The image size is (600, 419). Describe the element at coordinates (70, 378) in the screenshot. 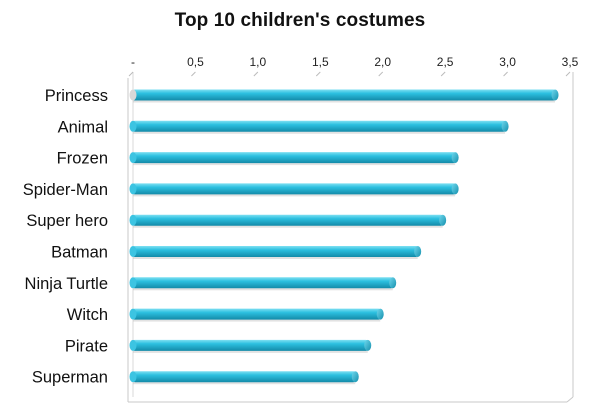

I see `category-label: Superman` at that location.